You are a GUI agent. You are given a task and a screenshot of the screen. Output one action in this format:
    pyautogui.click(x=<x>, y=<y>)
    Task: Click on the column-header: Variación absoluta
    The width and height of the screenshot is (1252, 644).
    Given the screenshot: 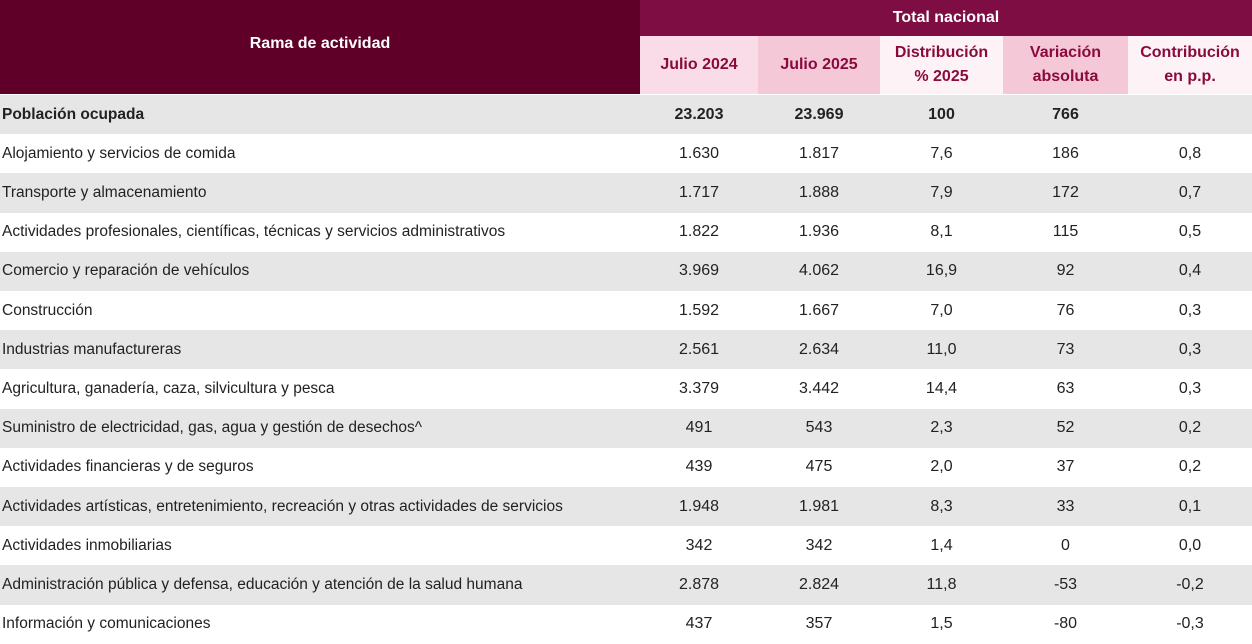 What is the action you would take?
    pyautogui.click(x=1065, y=65)
    